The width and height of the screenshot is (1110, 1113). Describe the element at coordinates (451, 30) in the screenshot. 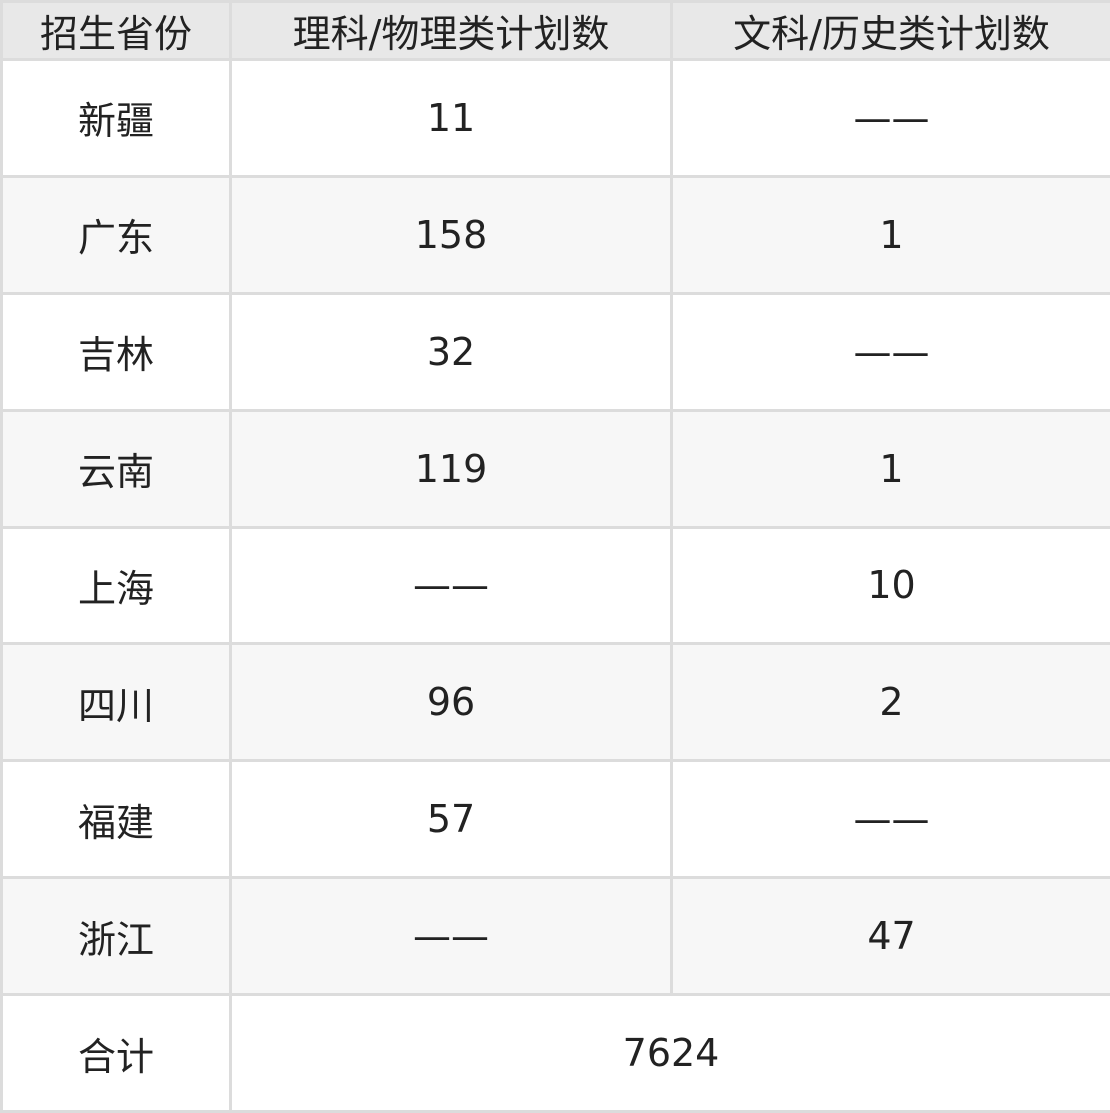

I see `header-cell: 理科/物理类计划数` at that location.